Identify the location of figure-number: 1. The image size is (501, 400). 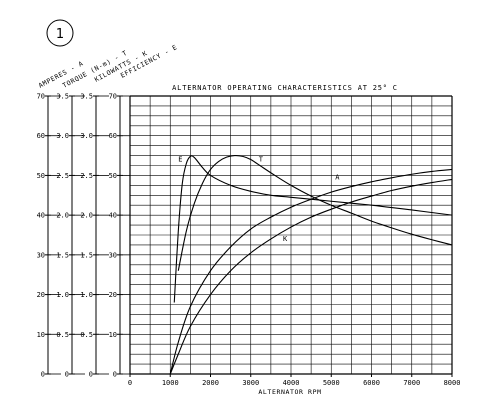
(60, 34).